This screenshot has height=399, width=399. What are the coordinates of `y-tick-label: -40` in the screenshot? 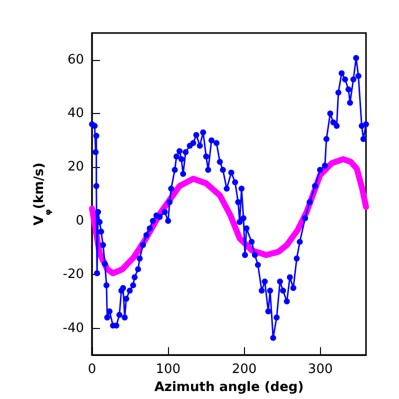 It's located at (73, 328).